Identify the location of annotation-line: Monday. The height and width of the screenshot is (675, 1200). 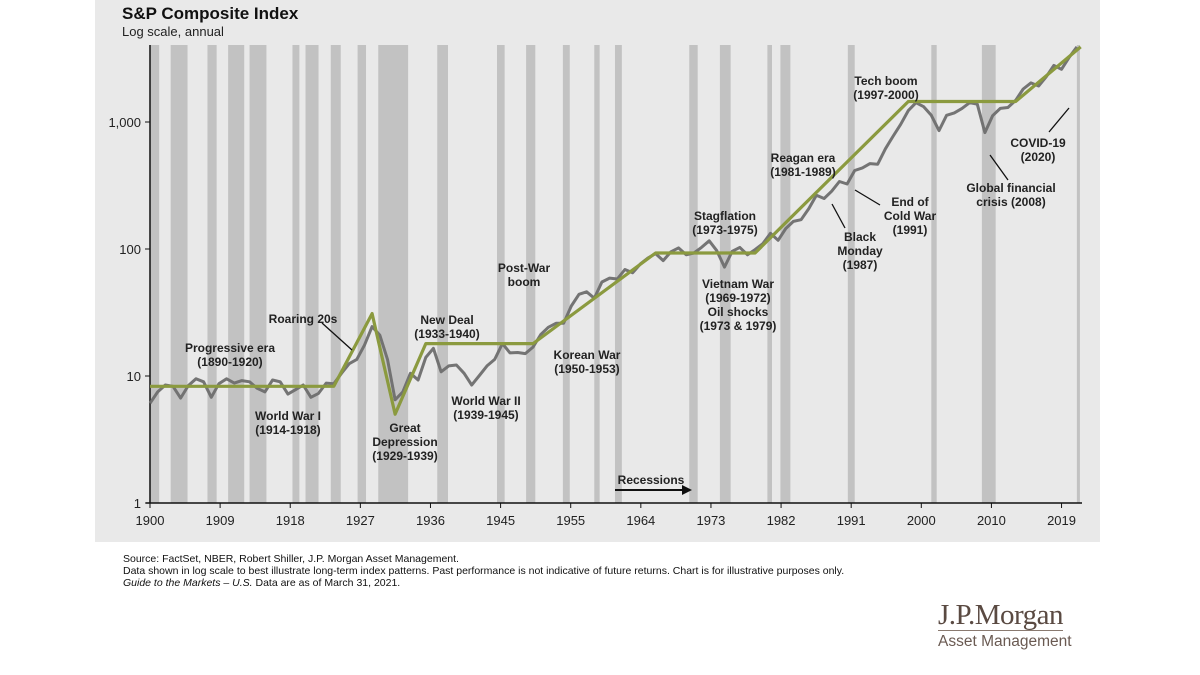
(860, 251).